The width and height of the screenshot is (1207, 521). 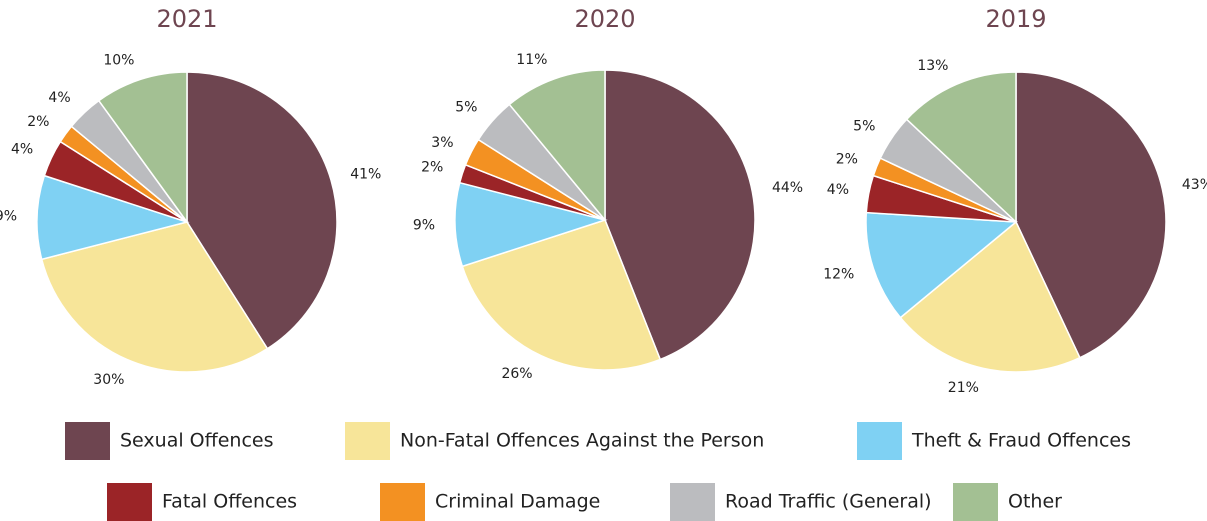 I want to click on legend-label: Theft & Fraud Offences, so click(x=1021, y=441).